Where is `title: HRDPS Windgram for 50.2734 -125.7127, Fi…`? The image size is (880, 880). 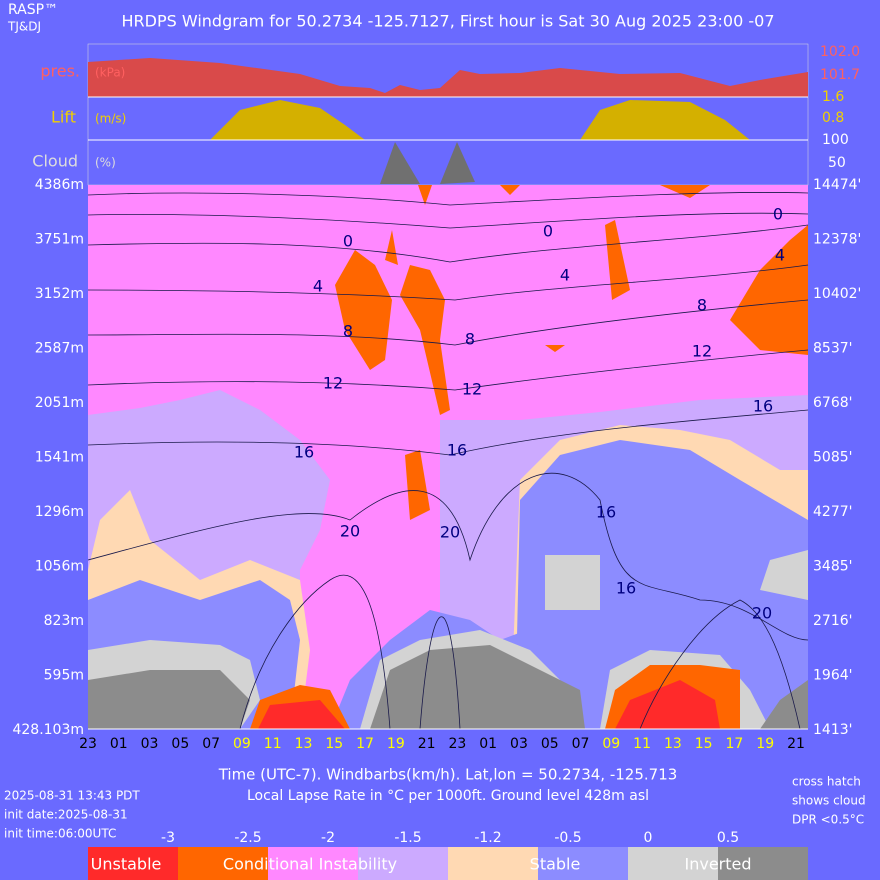
title: HRDPS Windgram for 50.2734 -125.7127, Fi… is located at coordinates (448, 21).